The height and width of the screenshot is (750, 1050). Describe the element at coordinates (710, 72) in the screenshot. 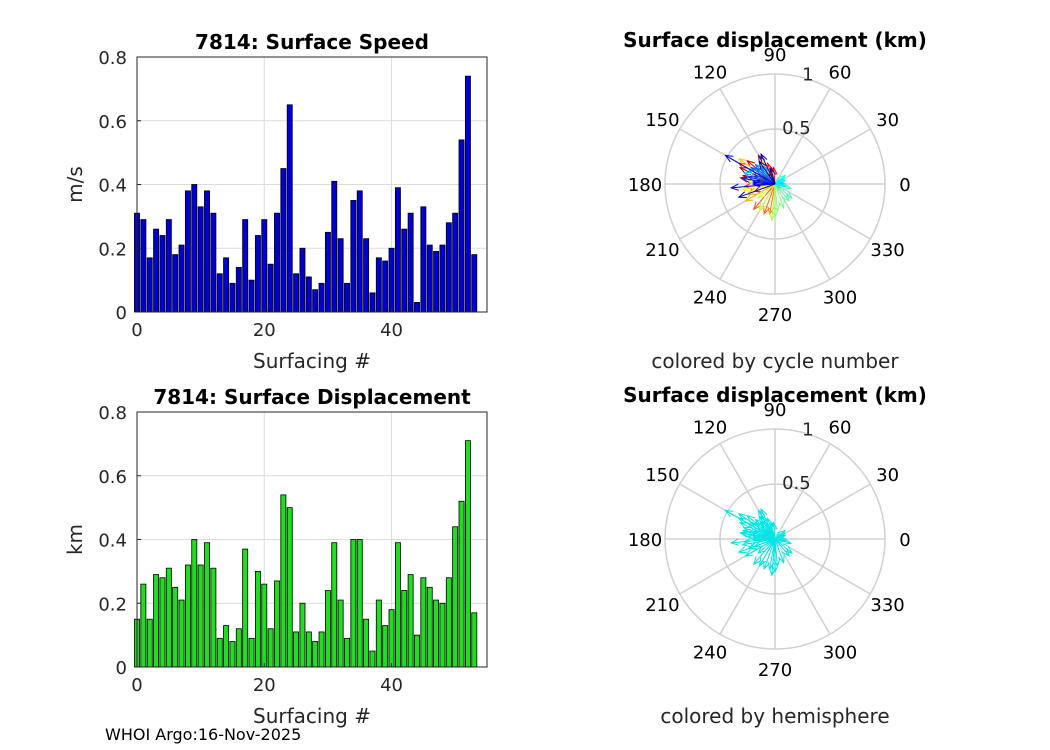

I see `angle-tick-label: 120` at that location.